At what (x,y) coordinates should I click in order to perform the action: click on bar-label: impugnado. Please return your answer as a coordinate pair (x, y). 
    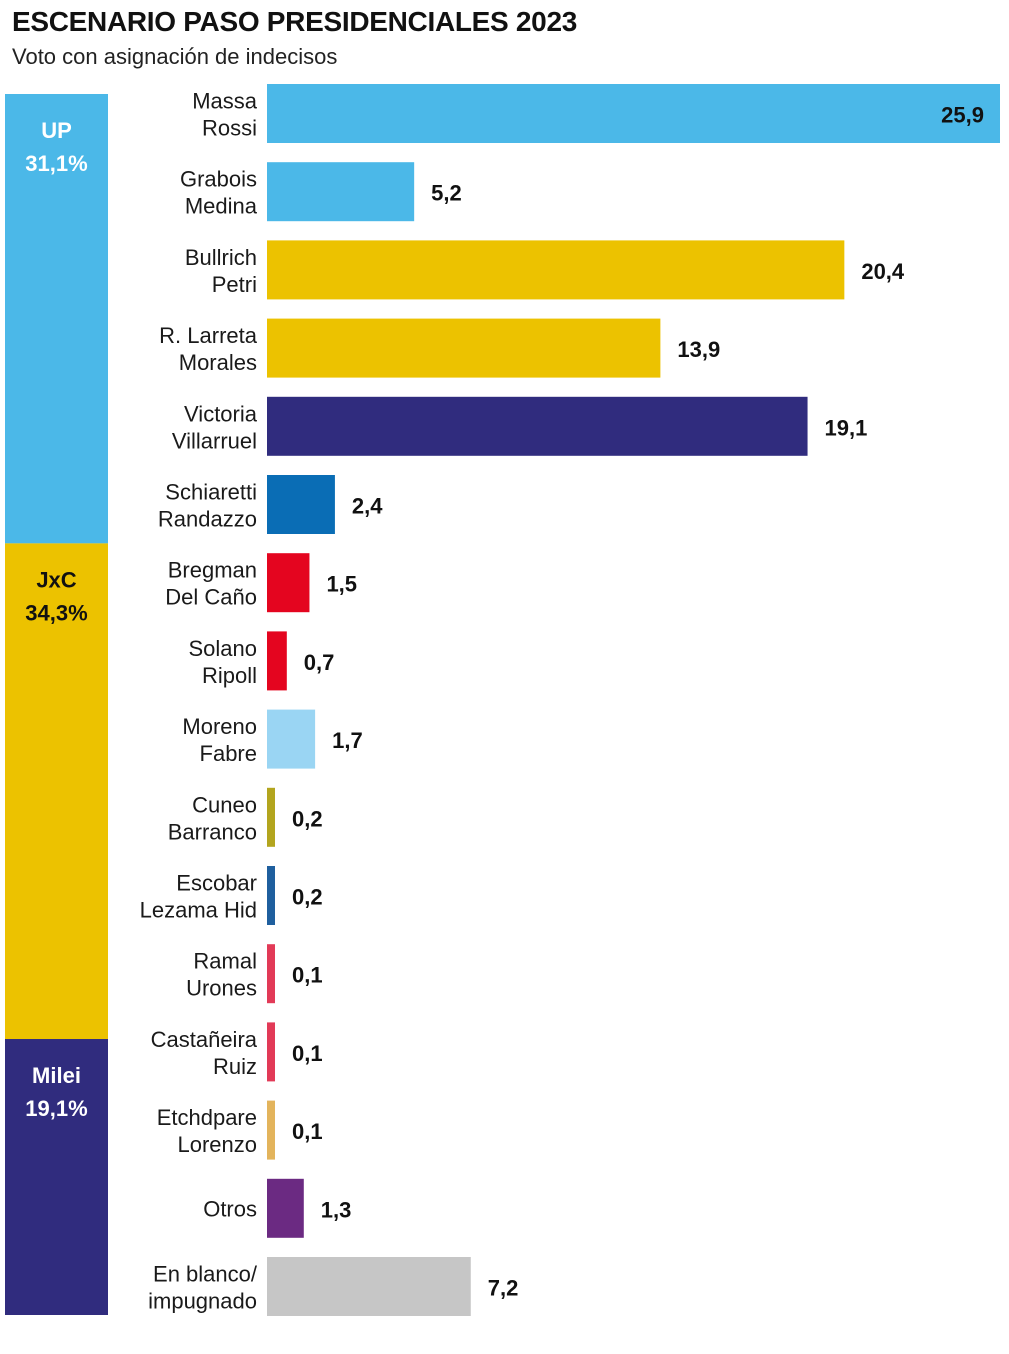
    Looking at the image, I should click on (202, 1301).